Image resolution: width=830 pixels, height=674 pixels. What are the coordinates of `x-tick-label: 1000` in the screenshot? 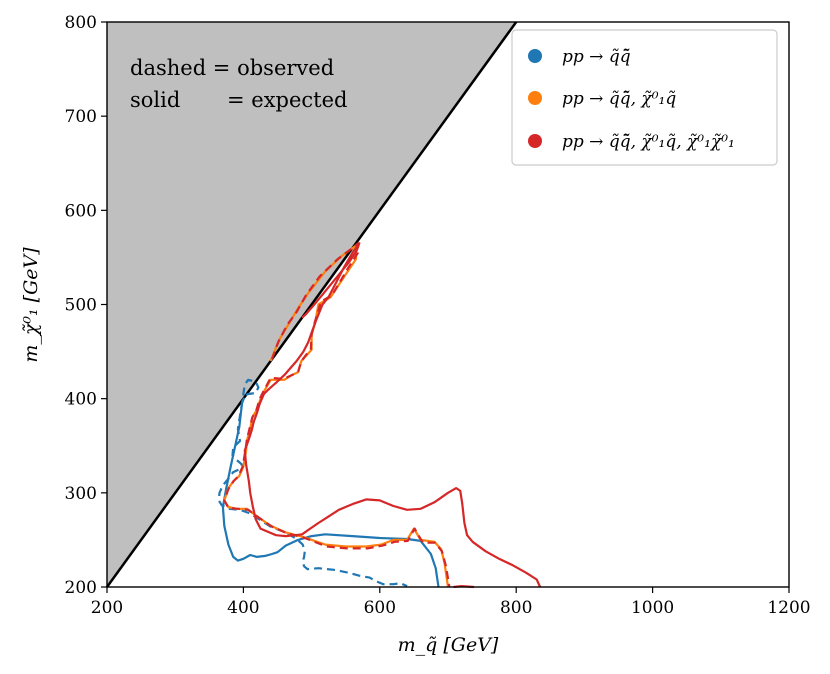 It's located at (652, 608).